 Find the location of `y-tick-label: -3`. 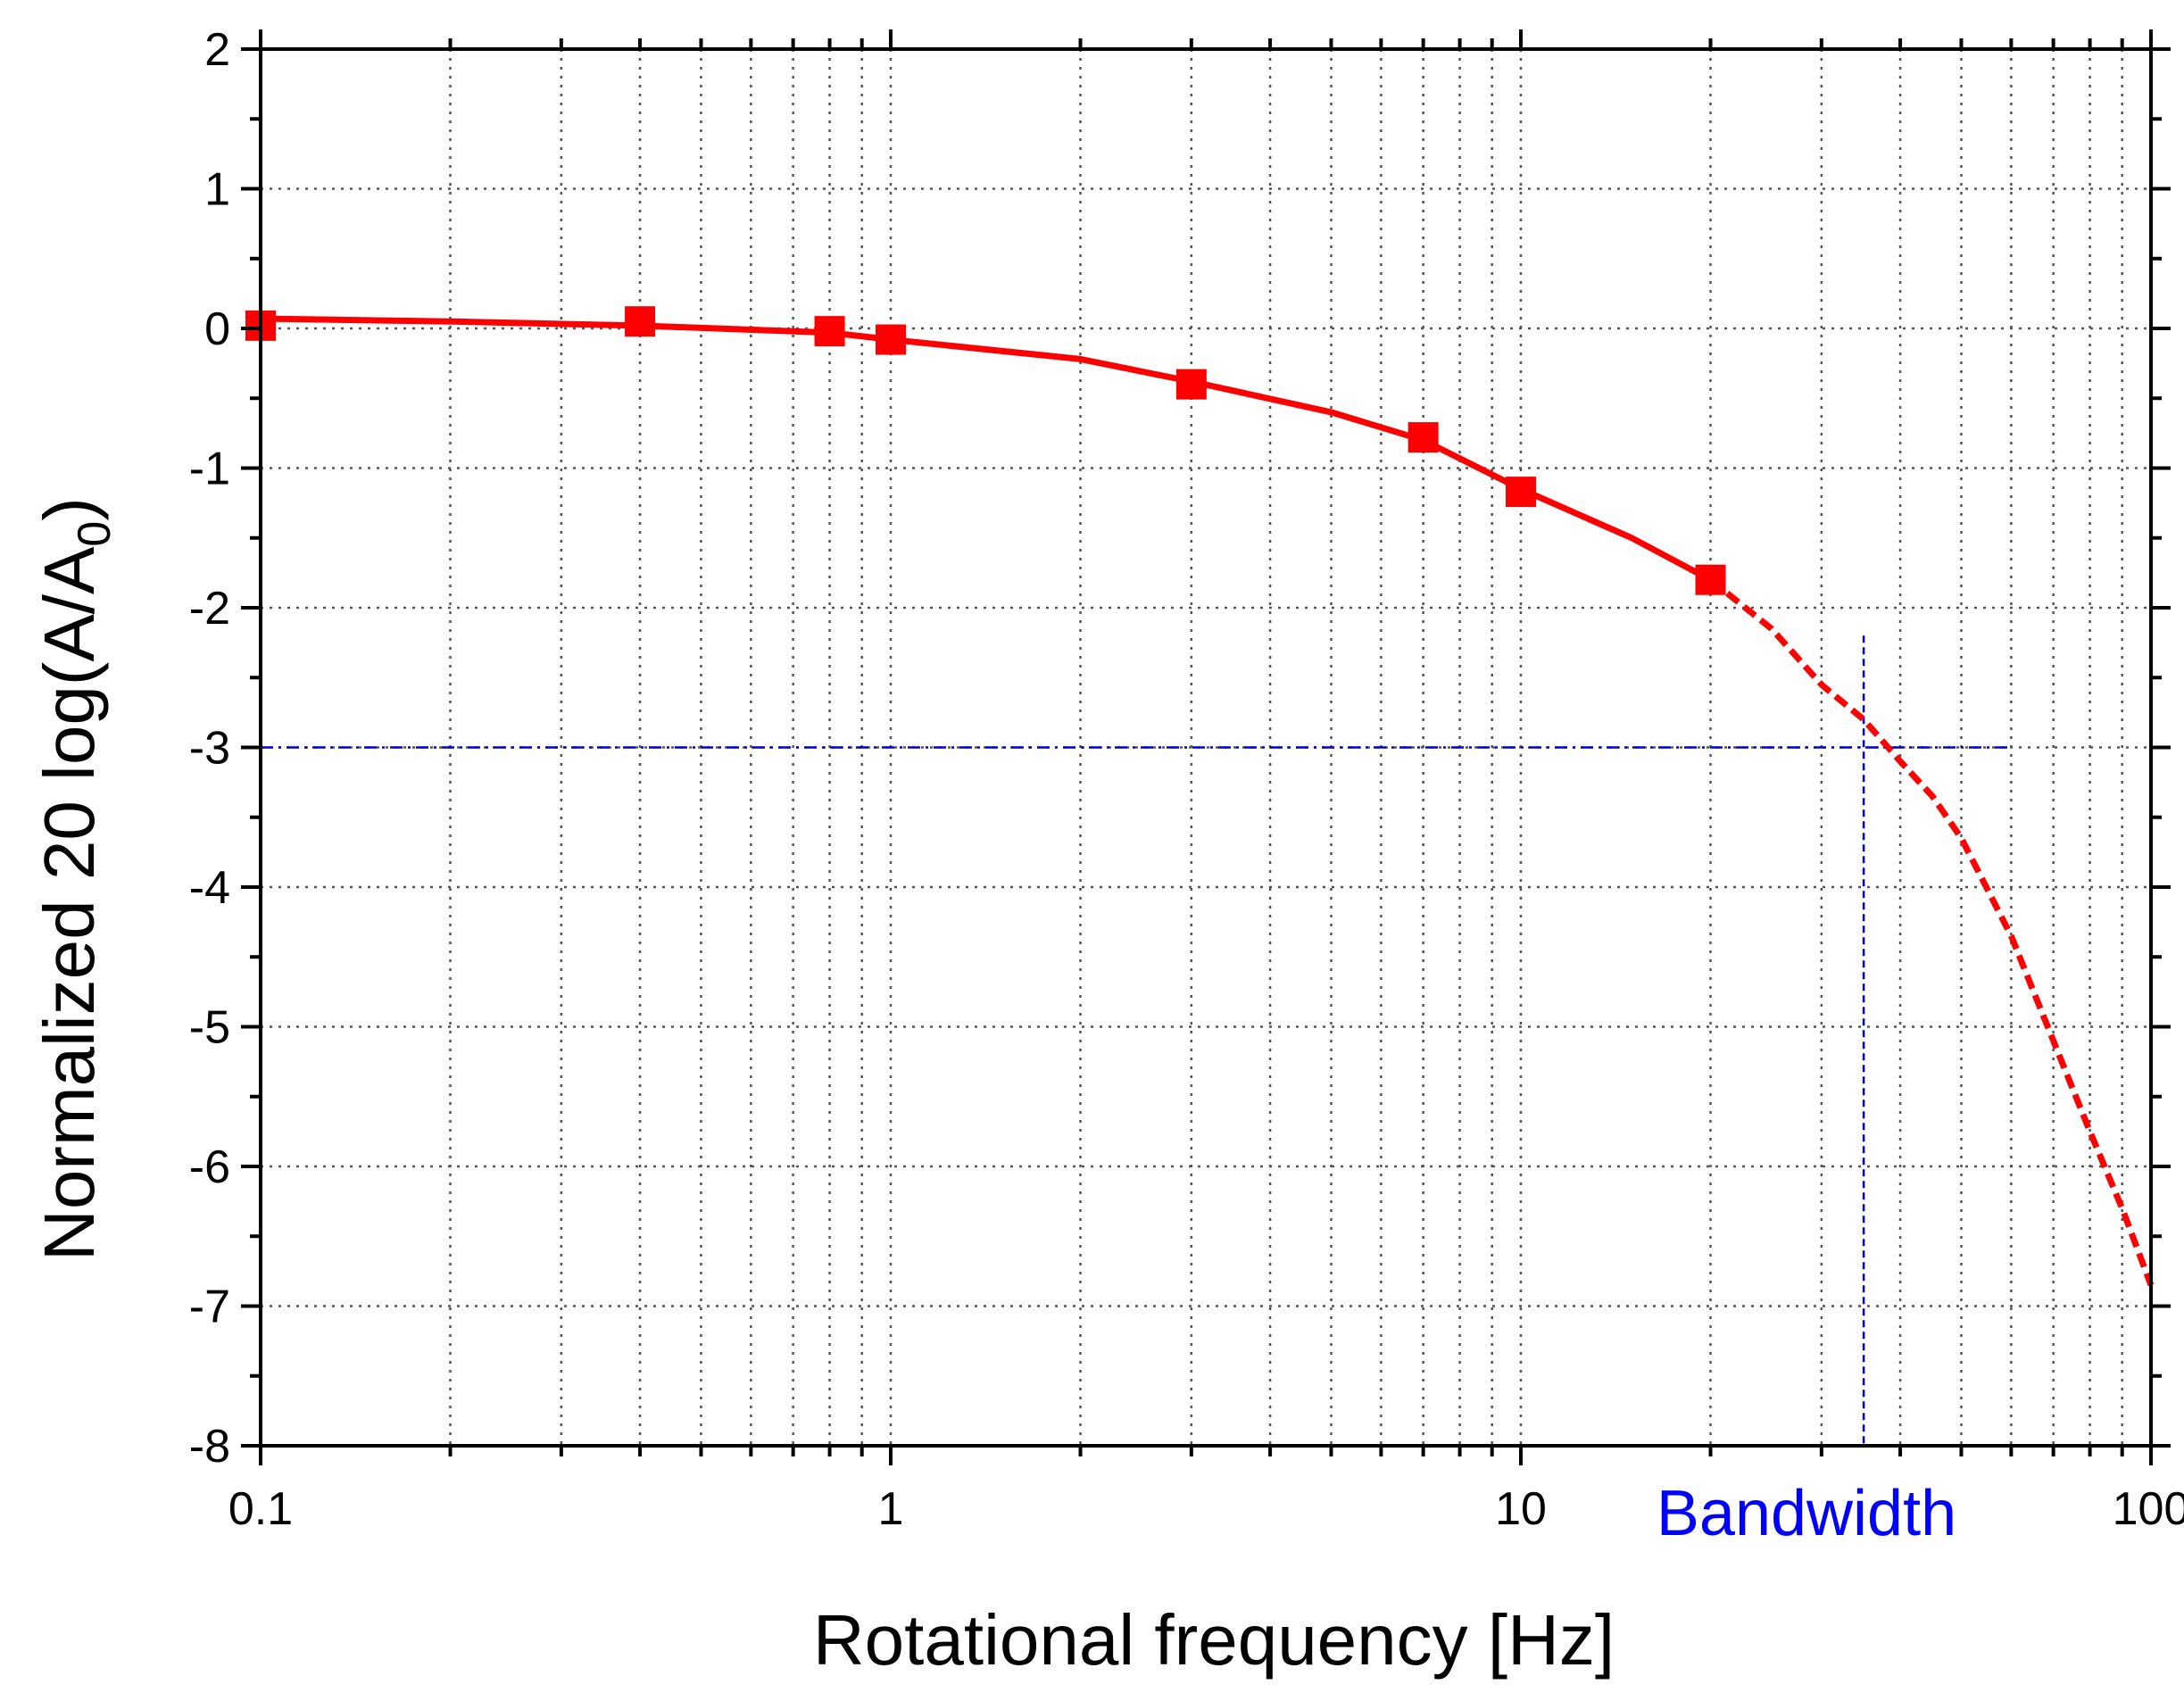

y-tick-label: -3 is located at coordinates (210, 749).